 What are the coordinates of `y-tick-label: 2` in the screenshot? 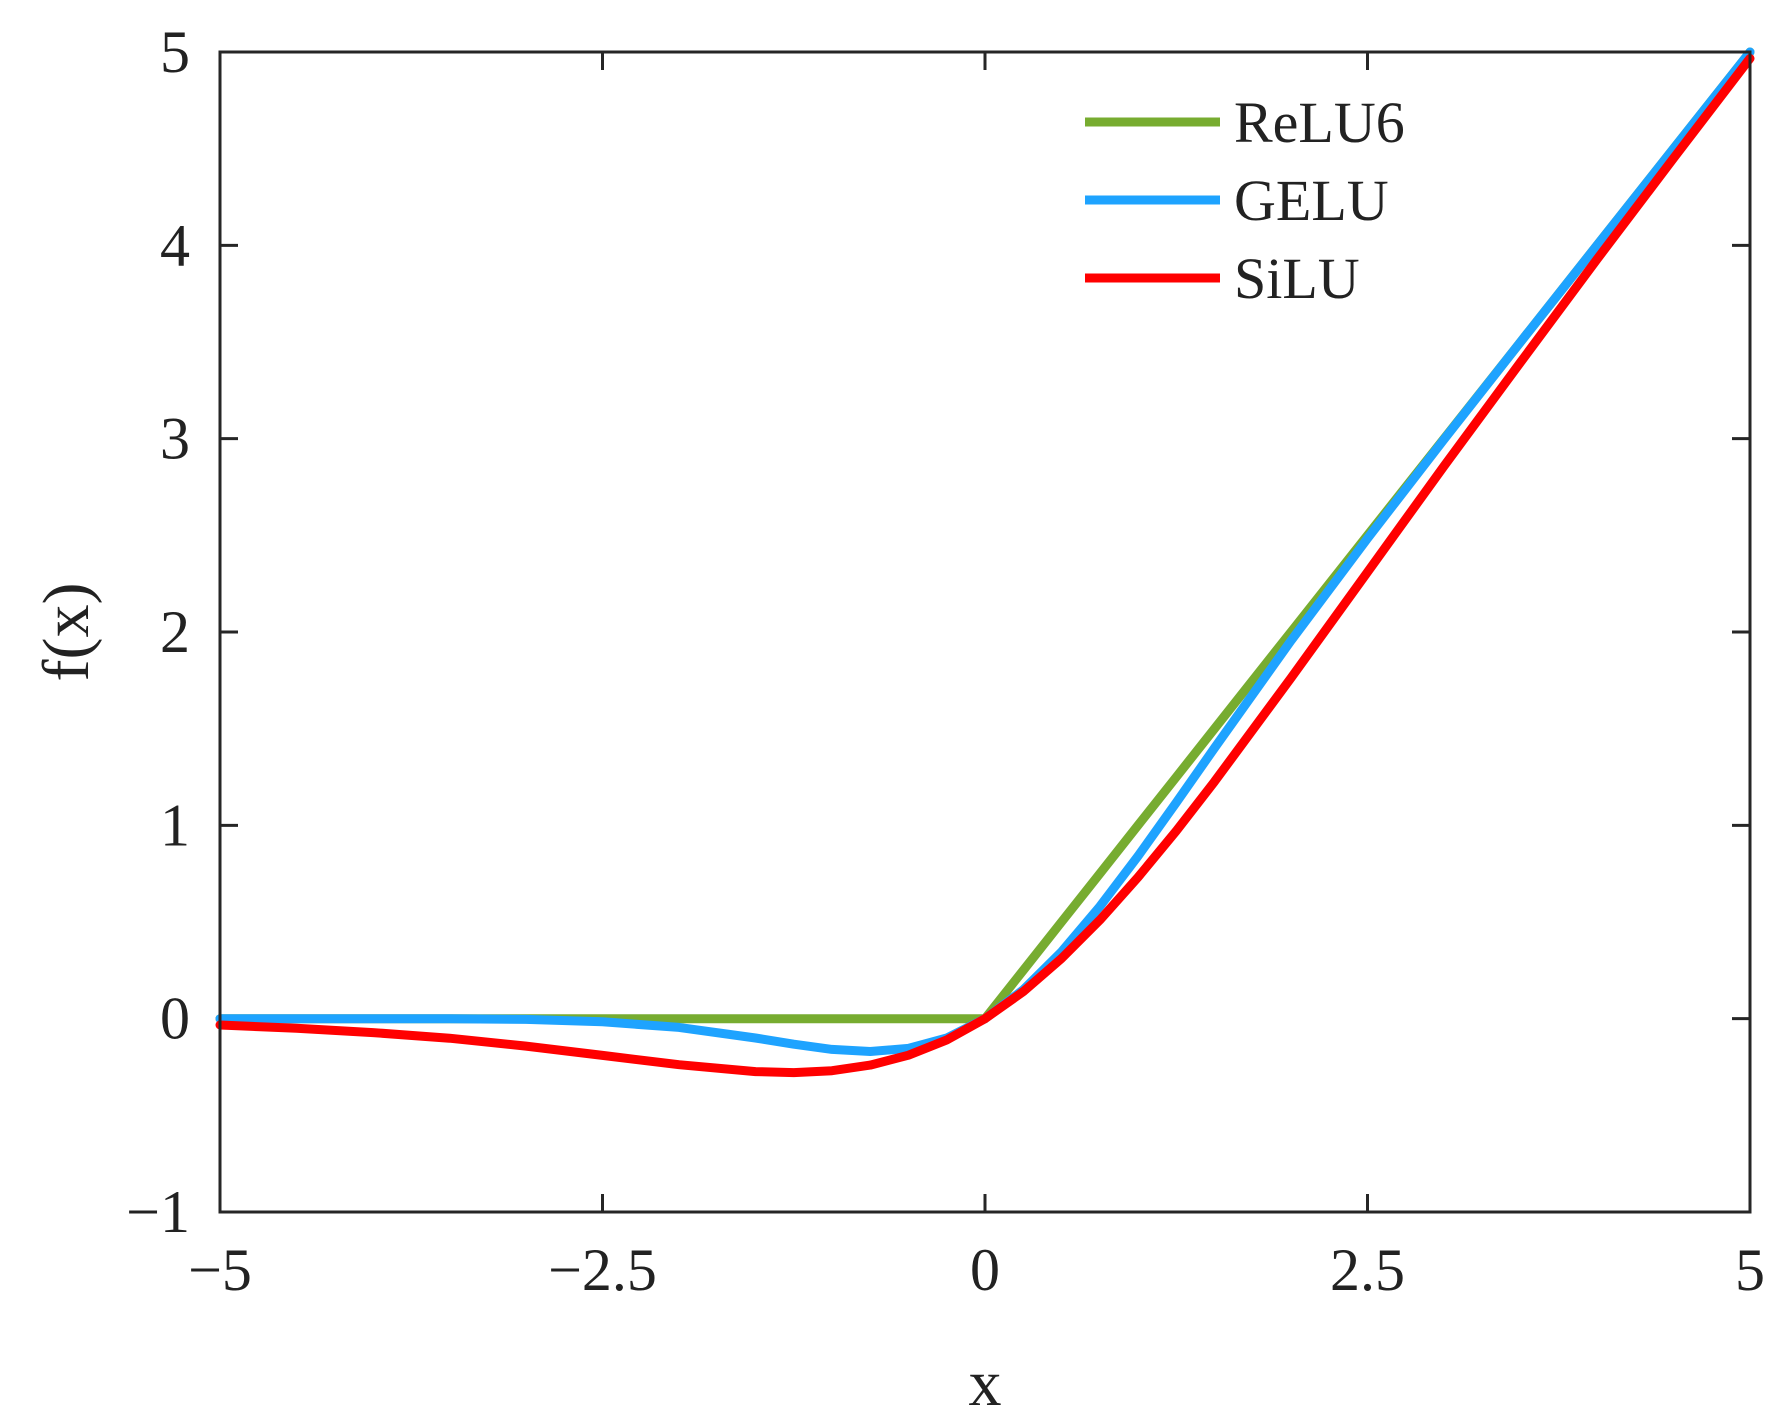 It's located at (175, 632).